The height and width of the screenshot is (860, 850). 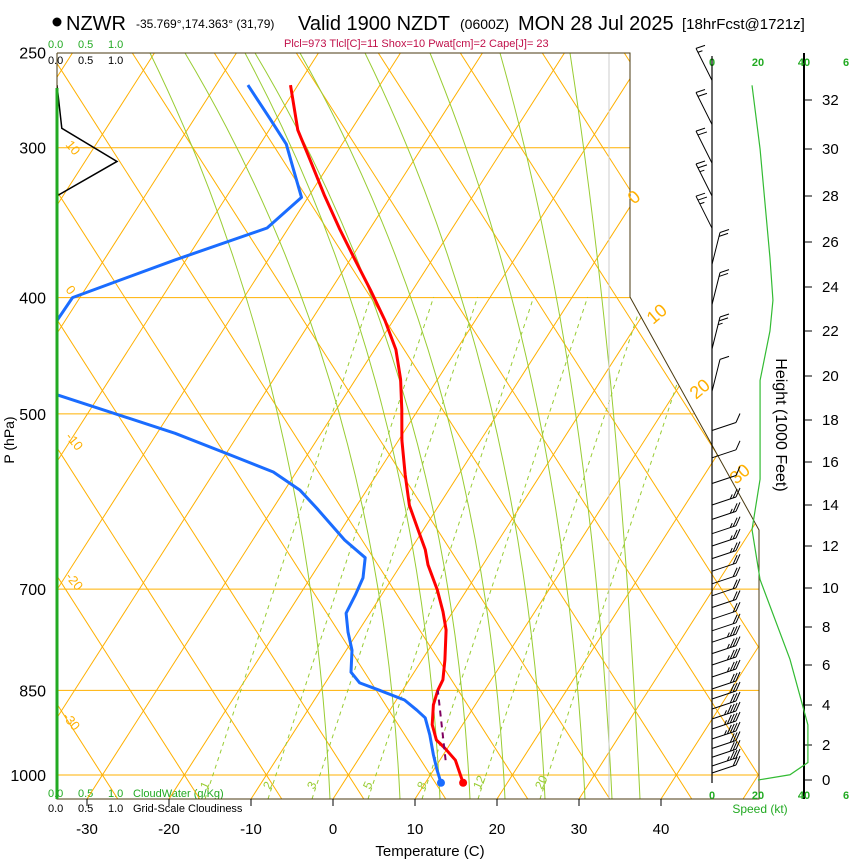 What do you see at coordinates (830, 505) in the screenshot?
I see `height-tick-label: 14` at bounding box center [830, 505].